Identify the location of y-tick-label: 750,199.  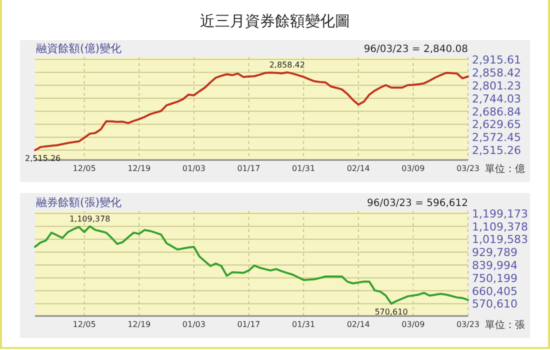
(495, 278).